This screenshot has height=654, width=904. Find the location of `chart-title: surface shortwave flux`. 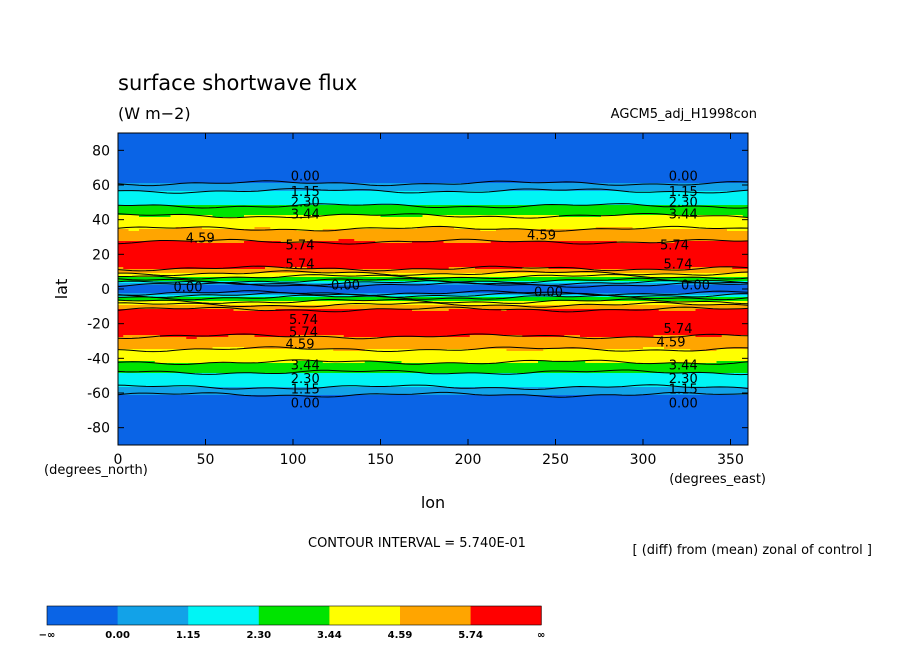

chart-title: surface shortwave flux is located at coordinates (237, 83).